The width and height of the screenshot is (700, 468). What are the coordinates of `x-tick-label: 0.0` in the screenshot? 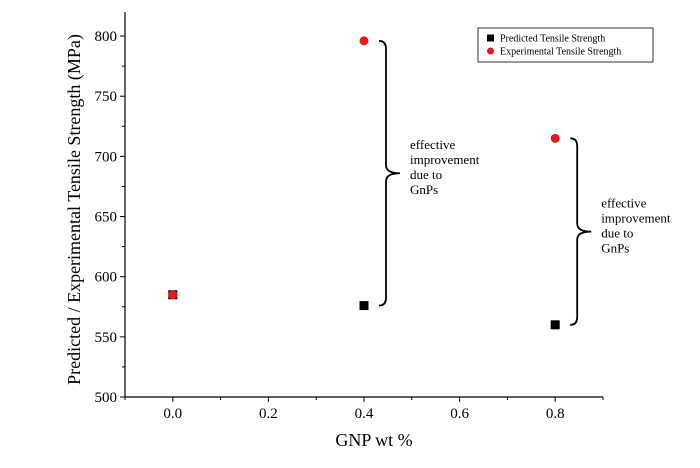 It's located at (172, 414).